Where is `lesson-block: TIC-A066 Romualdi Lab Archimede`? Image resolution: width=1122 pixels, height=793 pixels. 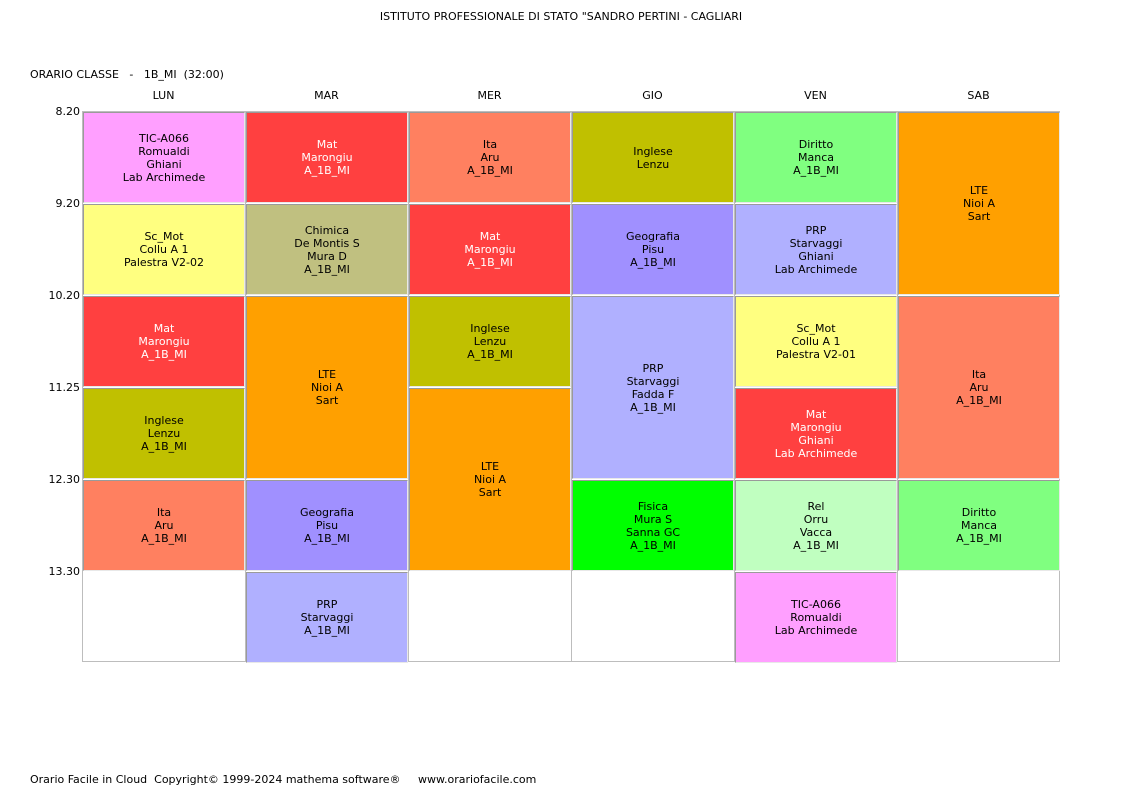 lesson-block: TIC-A066 Romualdi Lab Archimede is located at coordinates (816, 617).